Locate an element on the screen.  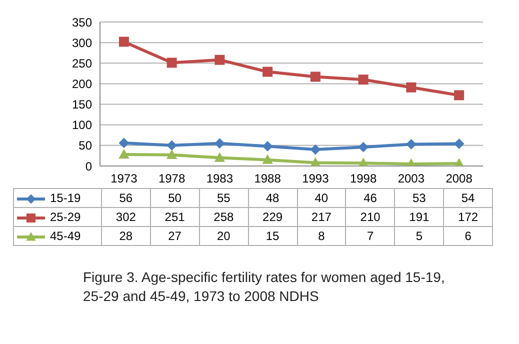
data-label: 6 is located at coordinates (468, 236).